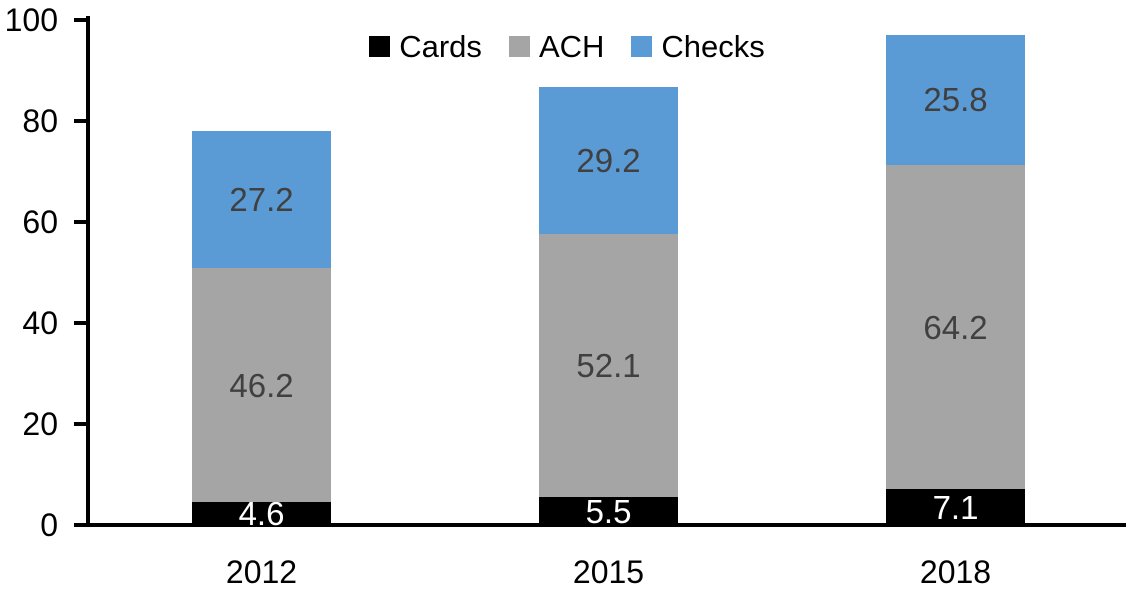 This screenshot has width=1134, height=599. I want to click on bar-value-label-cards-2015: 5.5, so click(608, 511).